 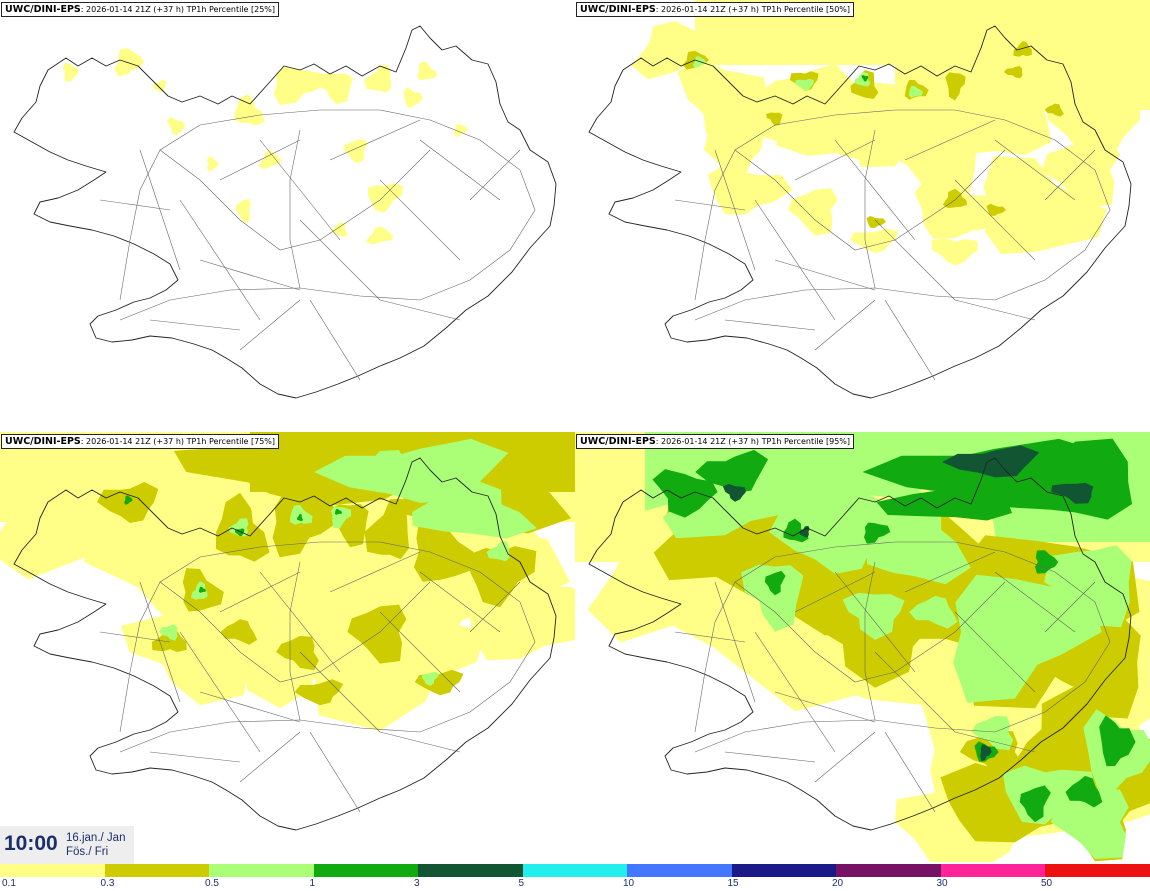 What do you see at coordinates (231, 441) in the screenshot?
I see `field-name: TP1h Percentile [75%]` at bounding box center [231, 441].